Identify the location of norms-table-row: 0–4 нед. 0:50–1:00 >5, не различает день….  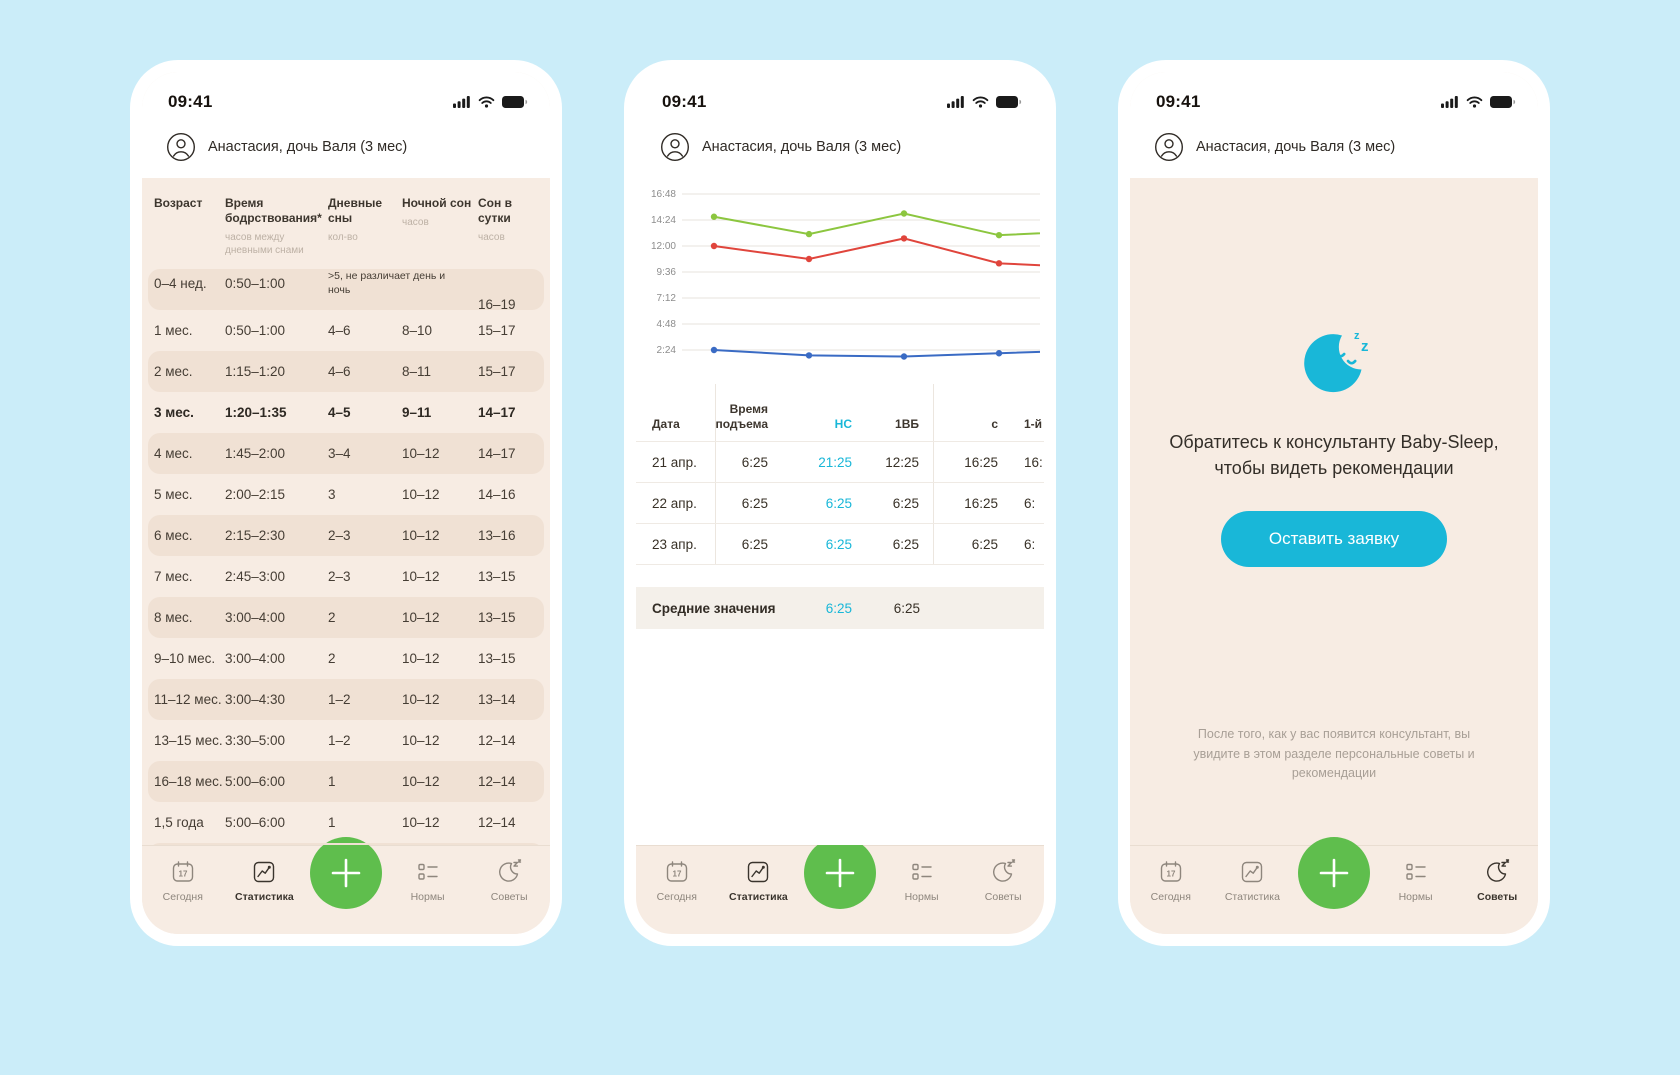
(346, 290).